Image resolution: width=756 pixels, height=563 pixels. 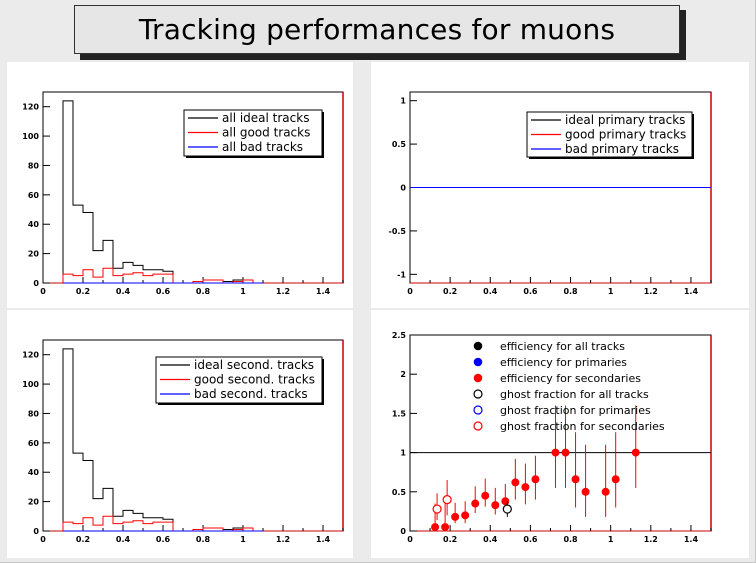 I want to click on y-tick-label: -0.5, so click(x=398, y=231).